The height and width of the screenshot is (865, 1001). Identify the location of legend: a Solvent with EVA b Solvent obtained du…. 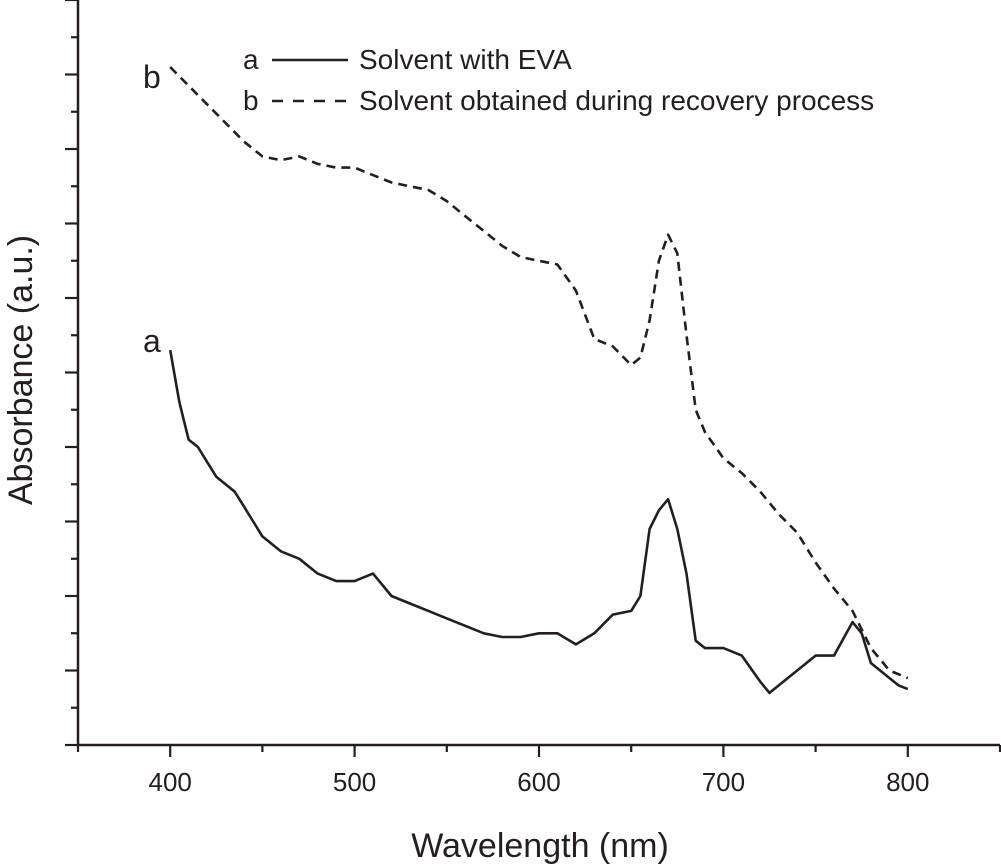
(558, 80).